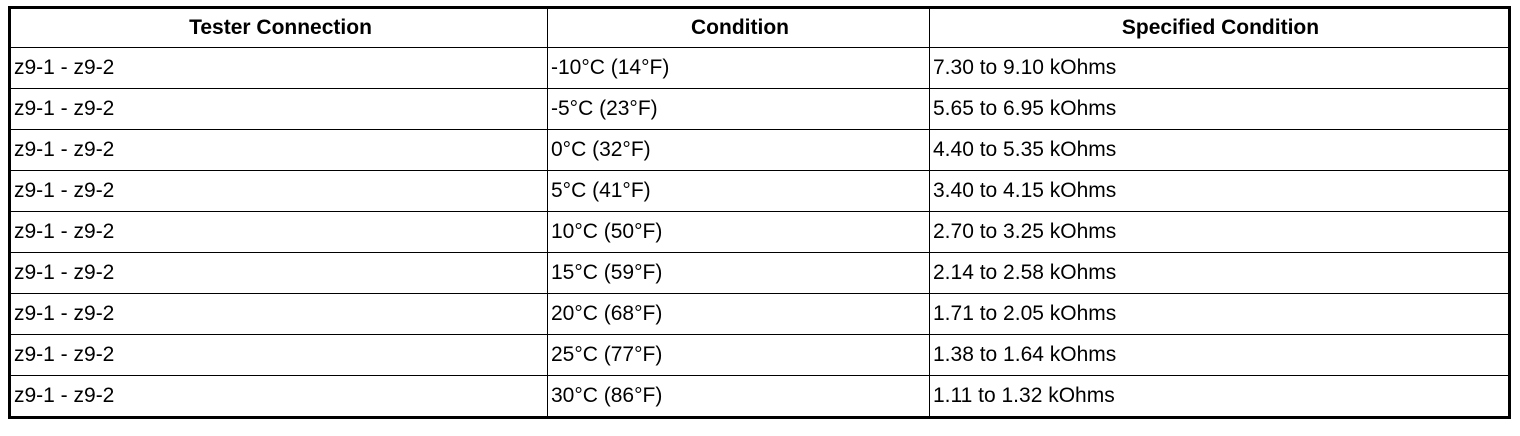 The image size is (1520, 436). What do you see at coordinates (738, 396) in the screenshot?
I see `table-cell: 30°C (86°F)` at bounding box center [738, 396].